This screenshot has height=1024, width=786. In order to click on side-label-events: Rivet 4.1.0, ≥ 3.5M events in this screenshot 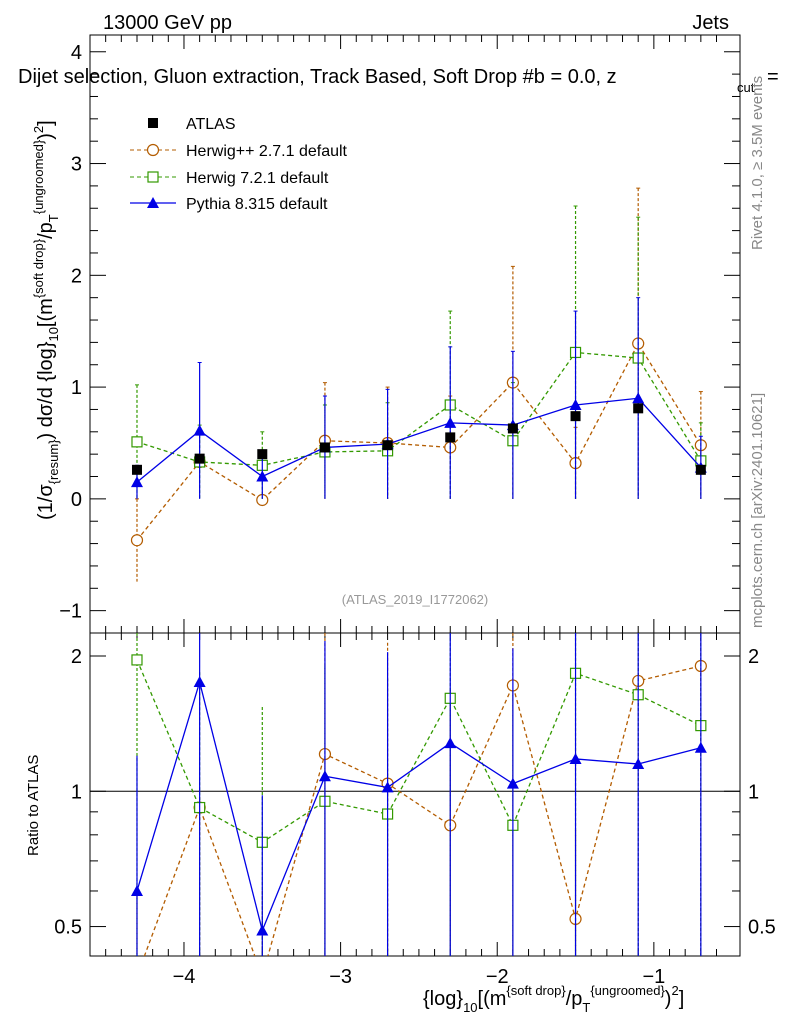, I will do `click(757, 163)`.